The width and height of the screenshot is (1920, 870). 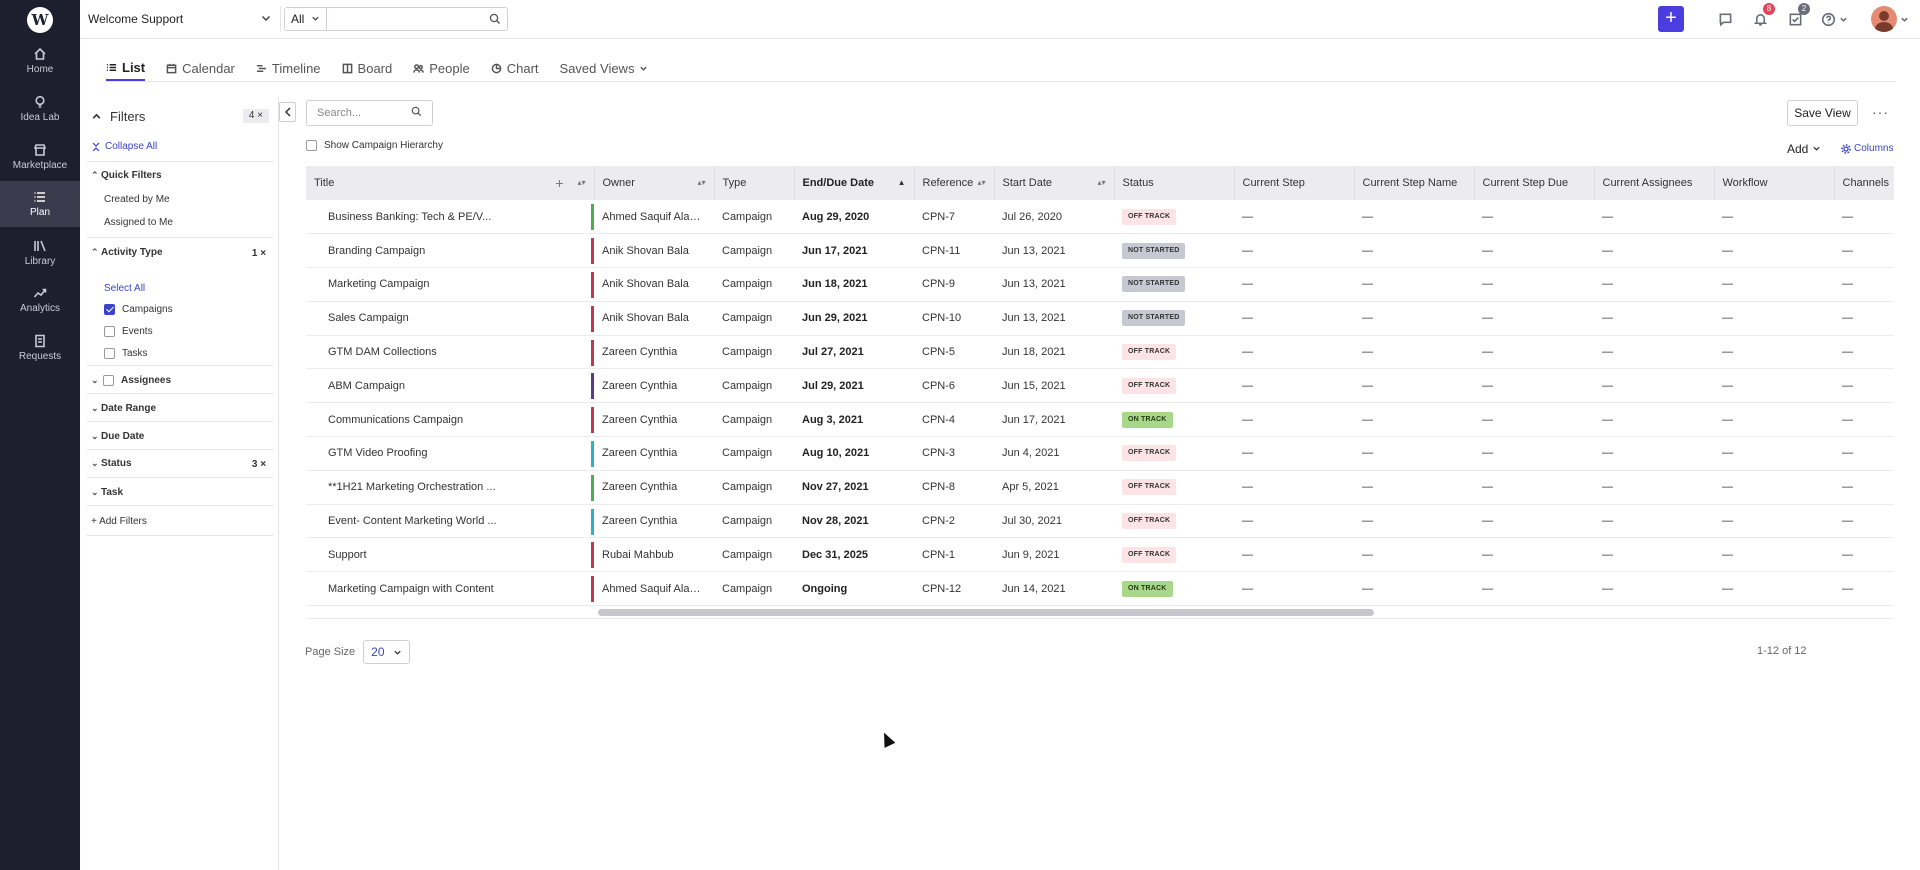 What do you see at coordinates (1763, 15) in the screenshot?
I see `notifications-bell-icon: 8` at bounding box center [1763, 15].